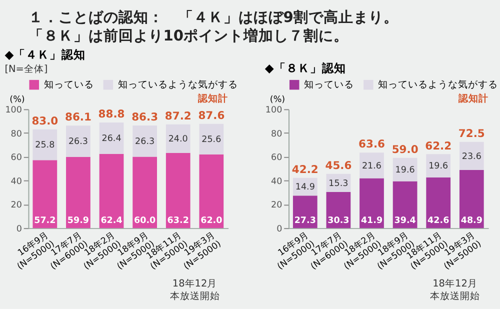  What do you see at coordinates (305, 221) in the screenshot?
I see `data-label: 27.3` at bounding box center [305, 221].